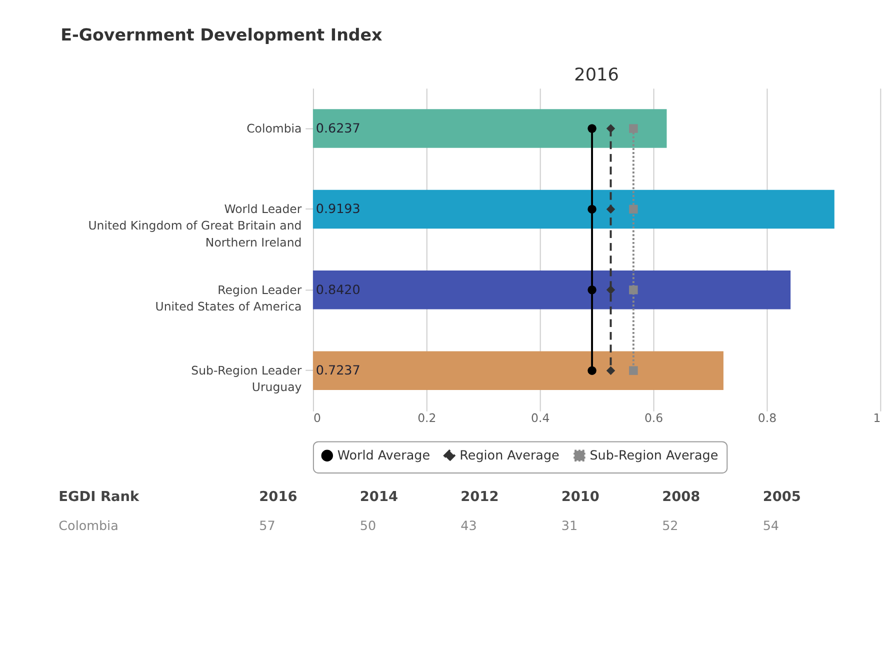 This screenshot has height=668, width=888. I want to click on text: 2010, so click(580, 496).